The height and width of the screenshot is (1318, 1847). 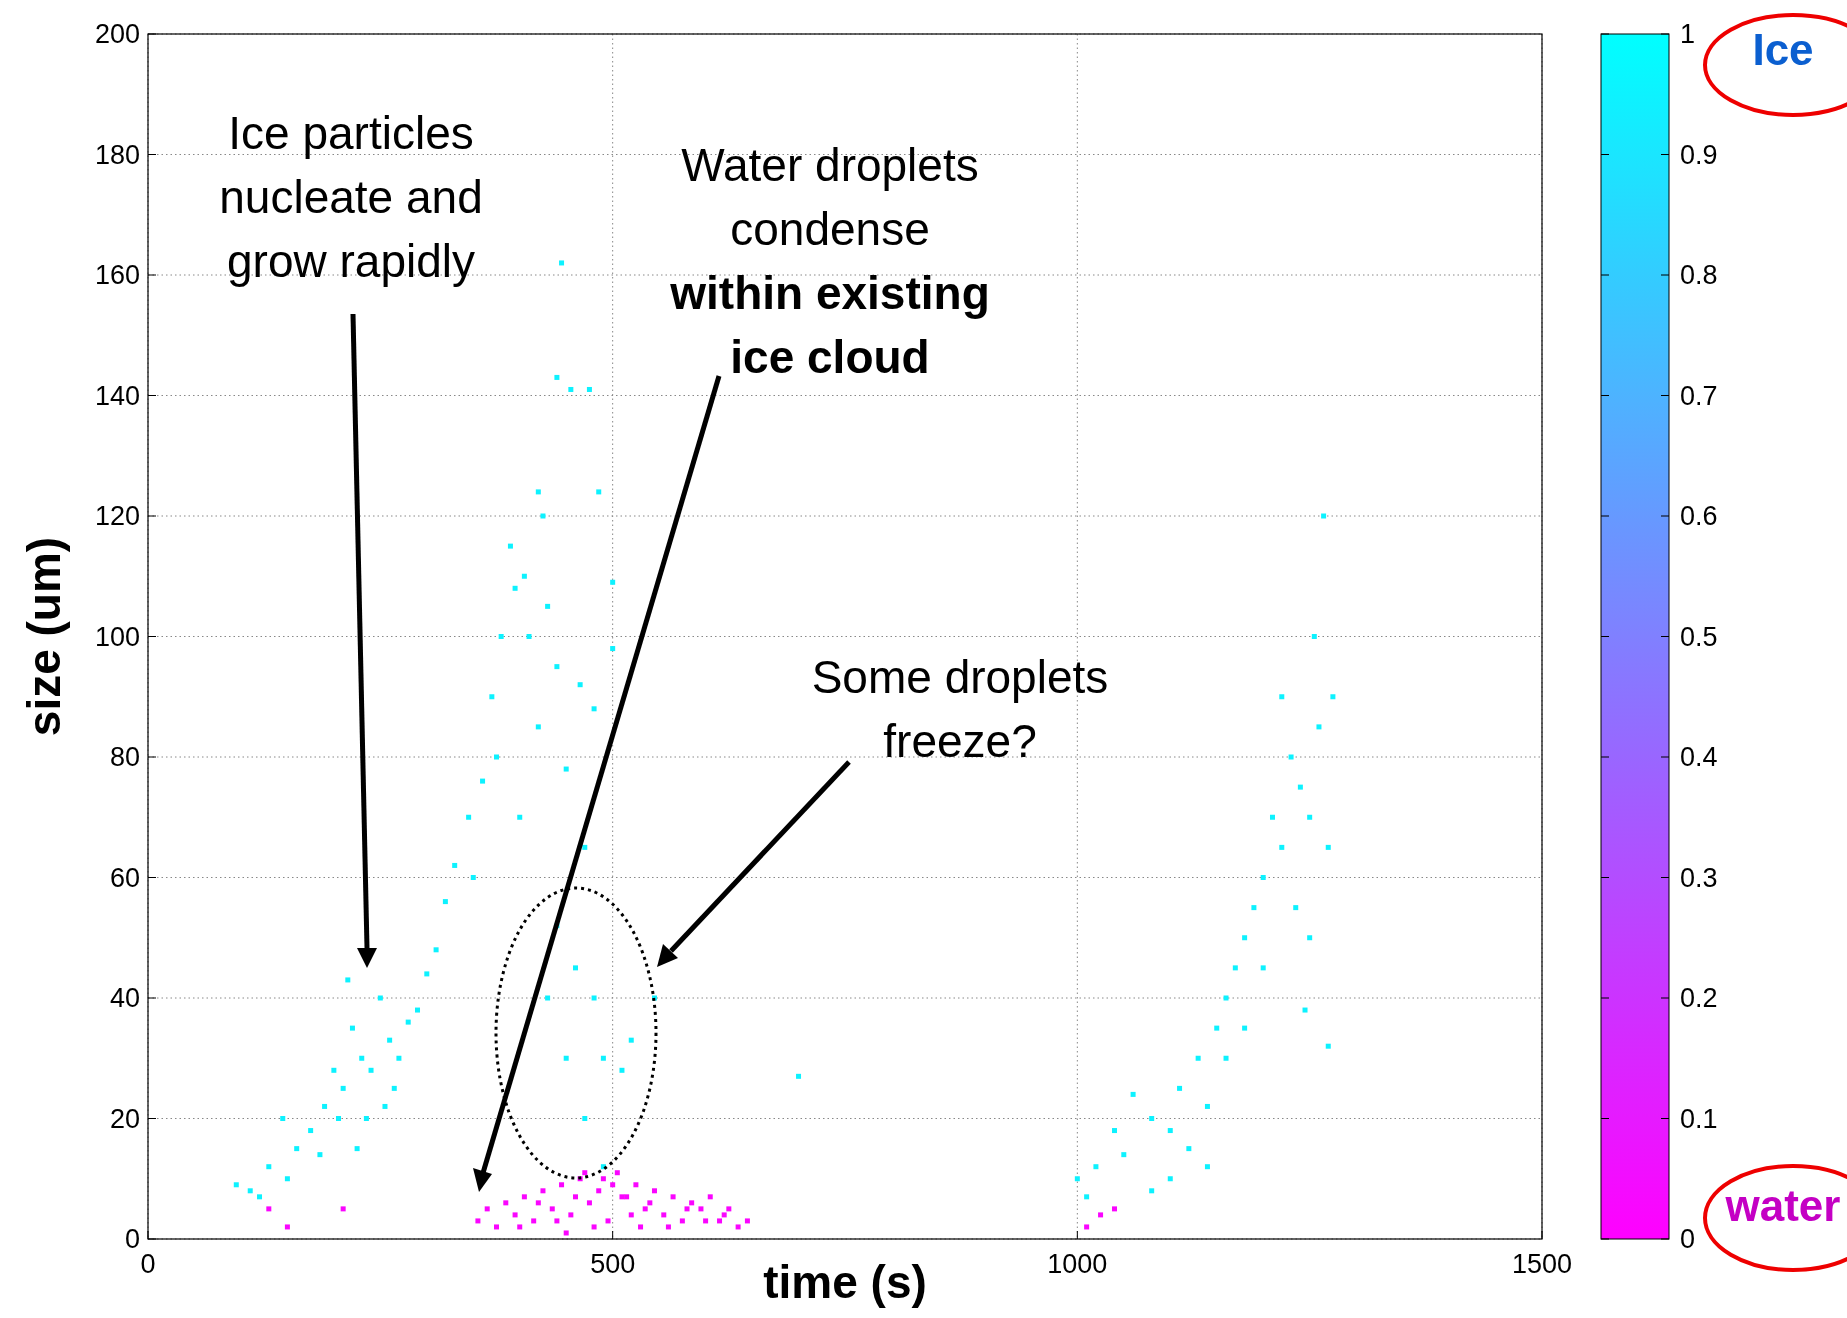 What do you see at coordinates (1782, 1205) in the screenshot?
I see `text: water` at bounding box center [1782, 1205].